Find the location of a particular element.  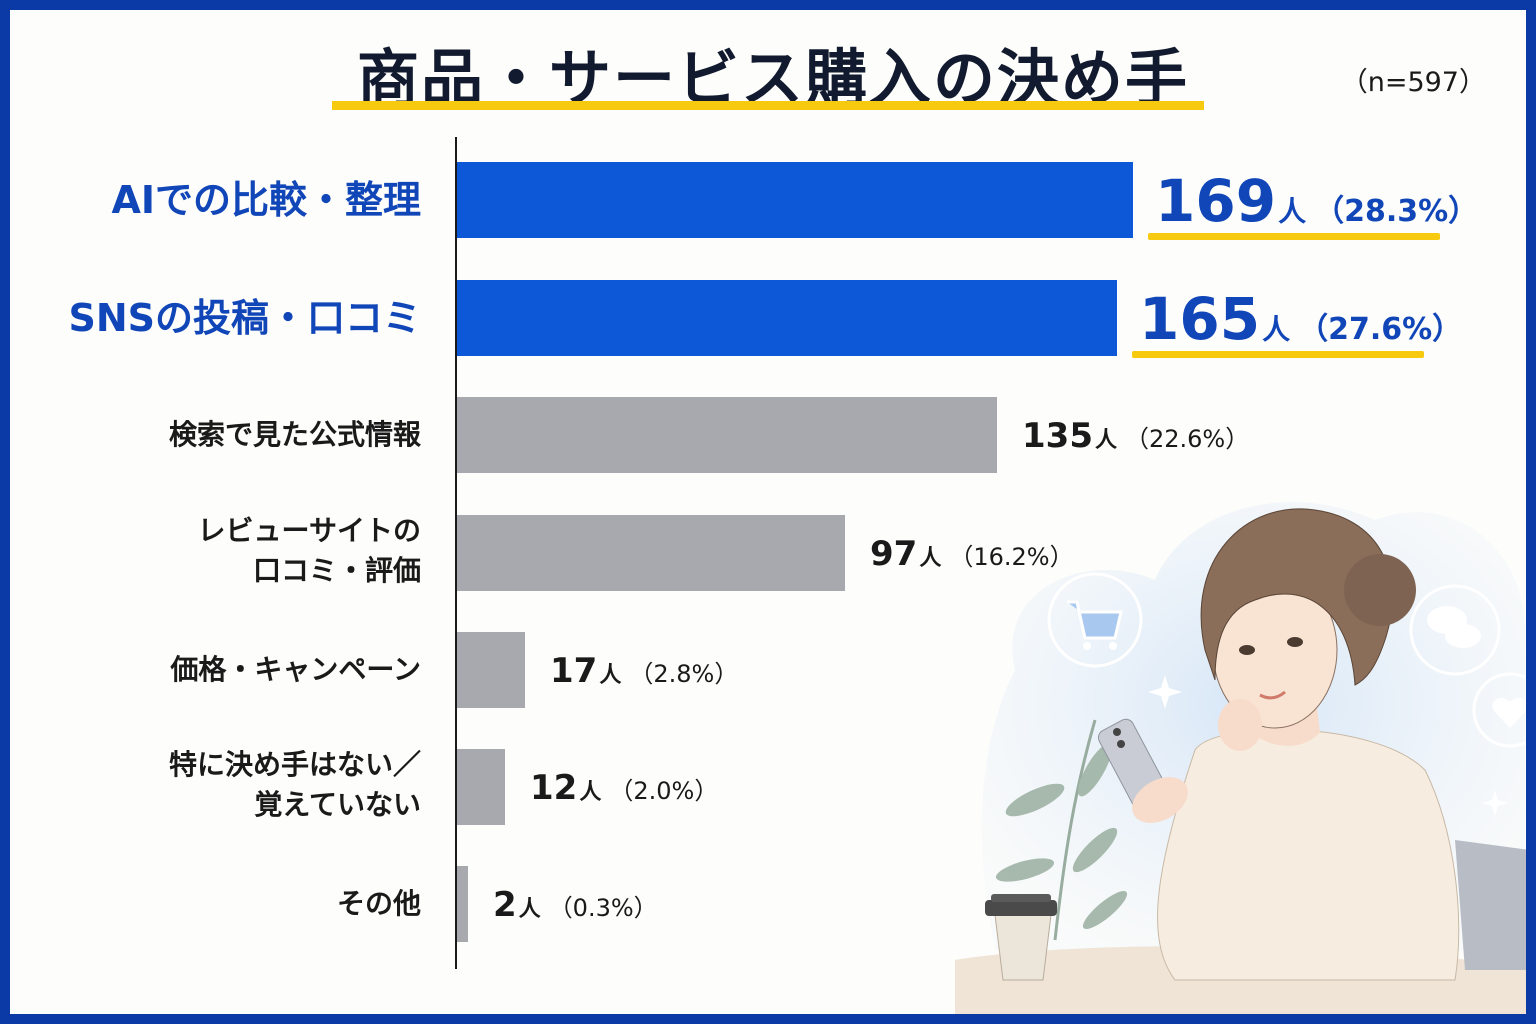

count-value: 169 is located at coordinates (1216, 201).